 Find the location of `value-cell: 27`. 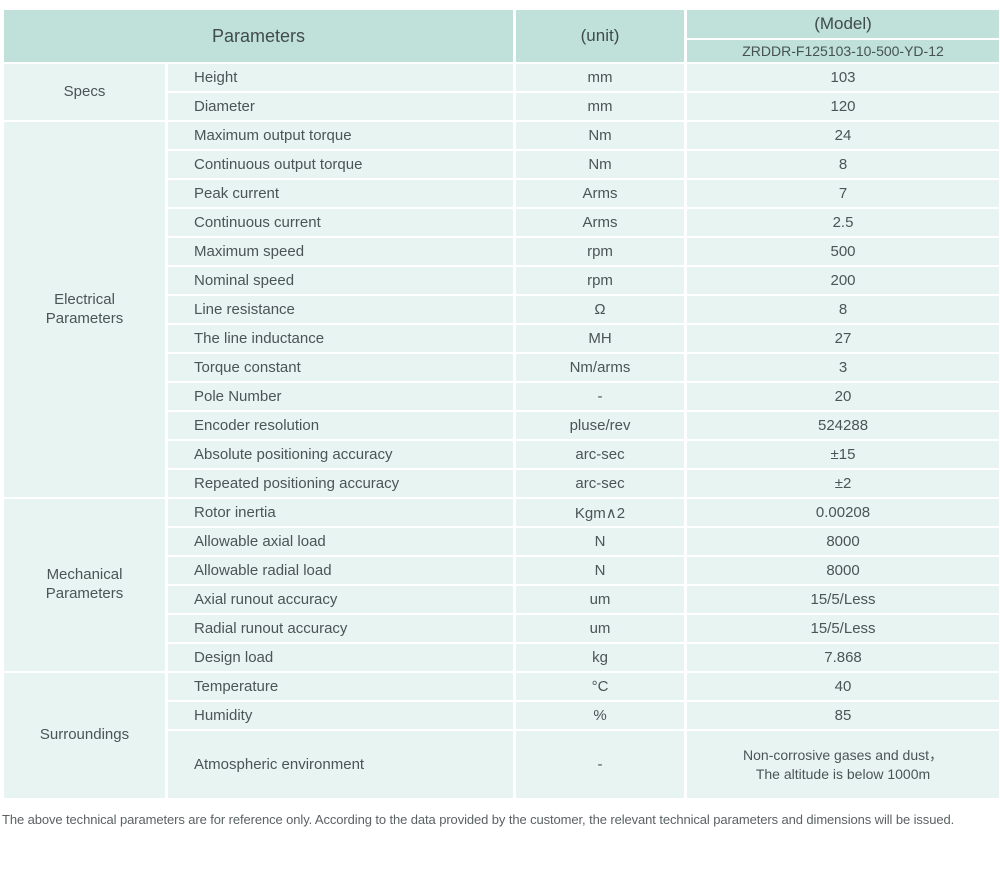

value-cell: 27 is located at coordinates (842, 338).